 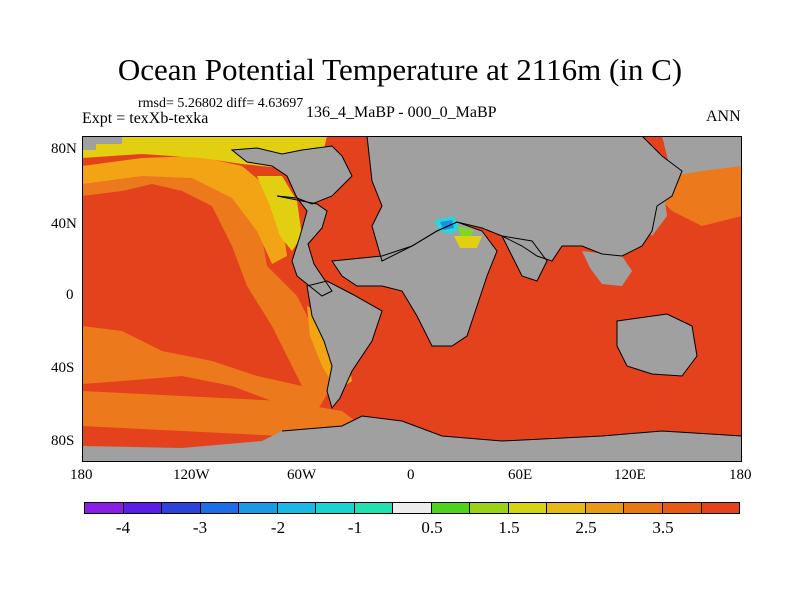 I want to click on lat-label-40s: 40S, so click(x=63, y=368).